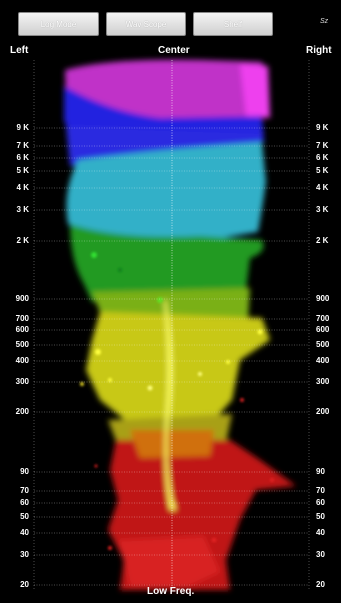 The image size is (341, 603). I want to click on right-freq-label: 70, so click(320, 490).